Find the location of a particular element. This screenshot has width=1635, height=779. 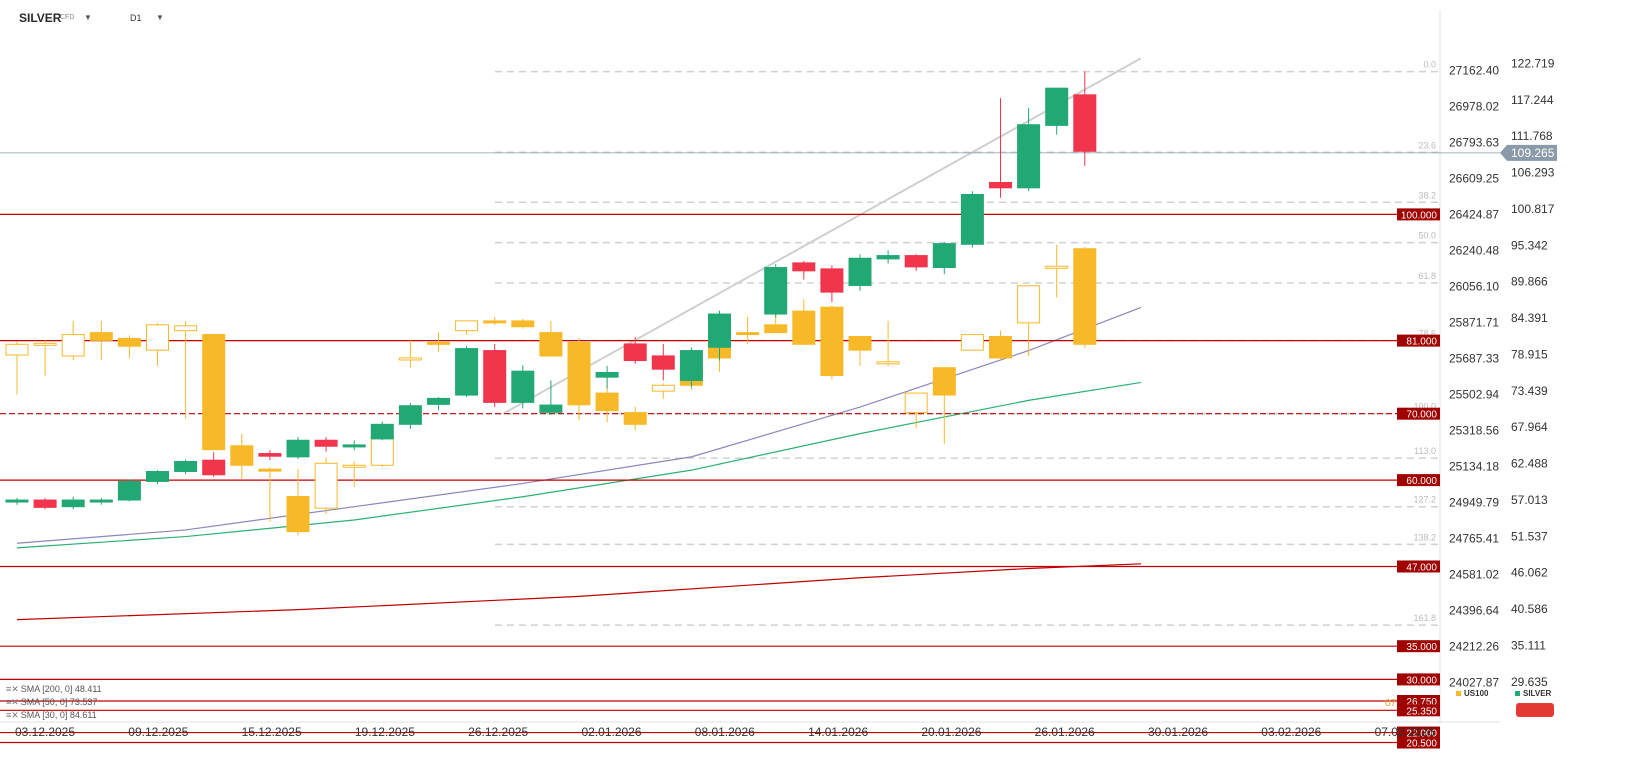

right-axis-tick-label: 84.391 is located at coordinates (1529, 318).